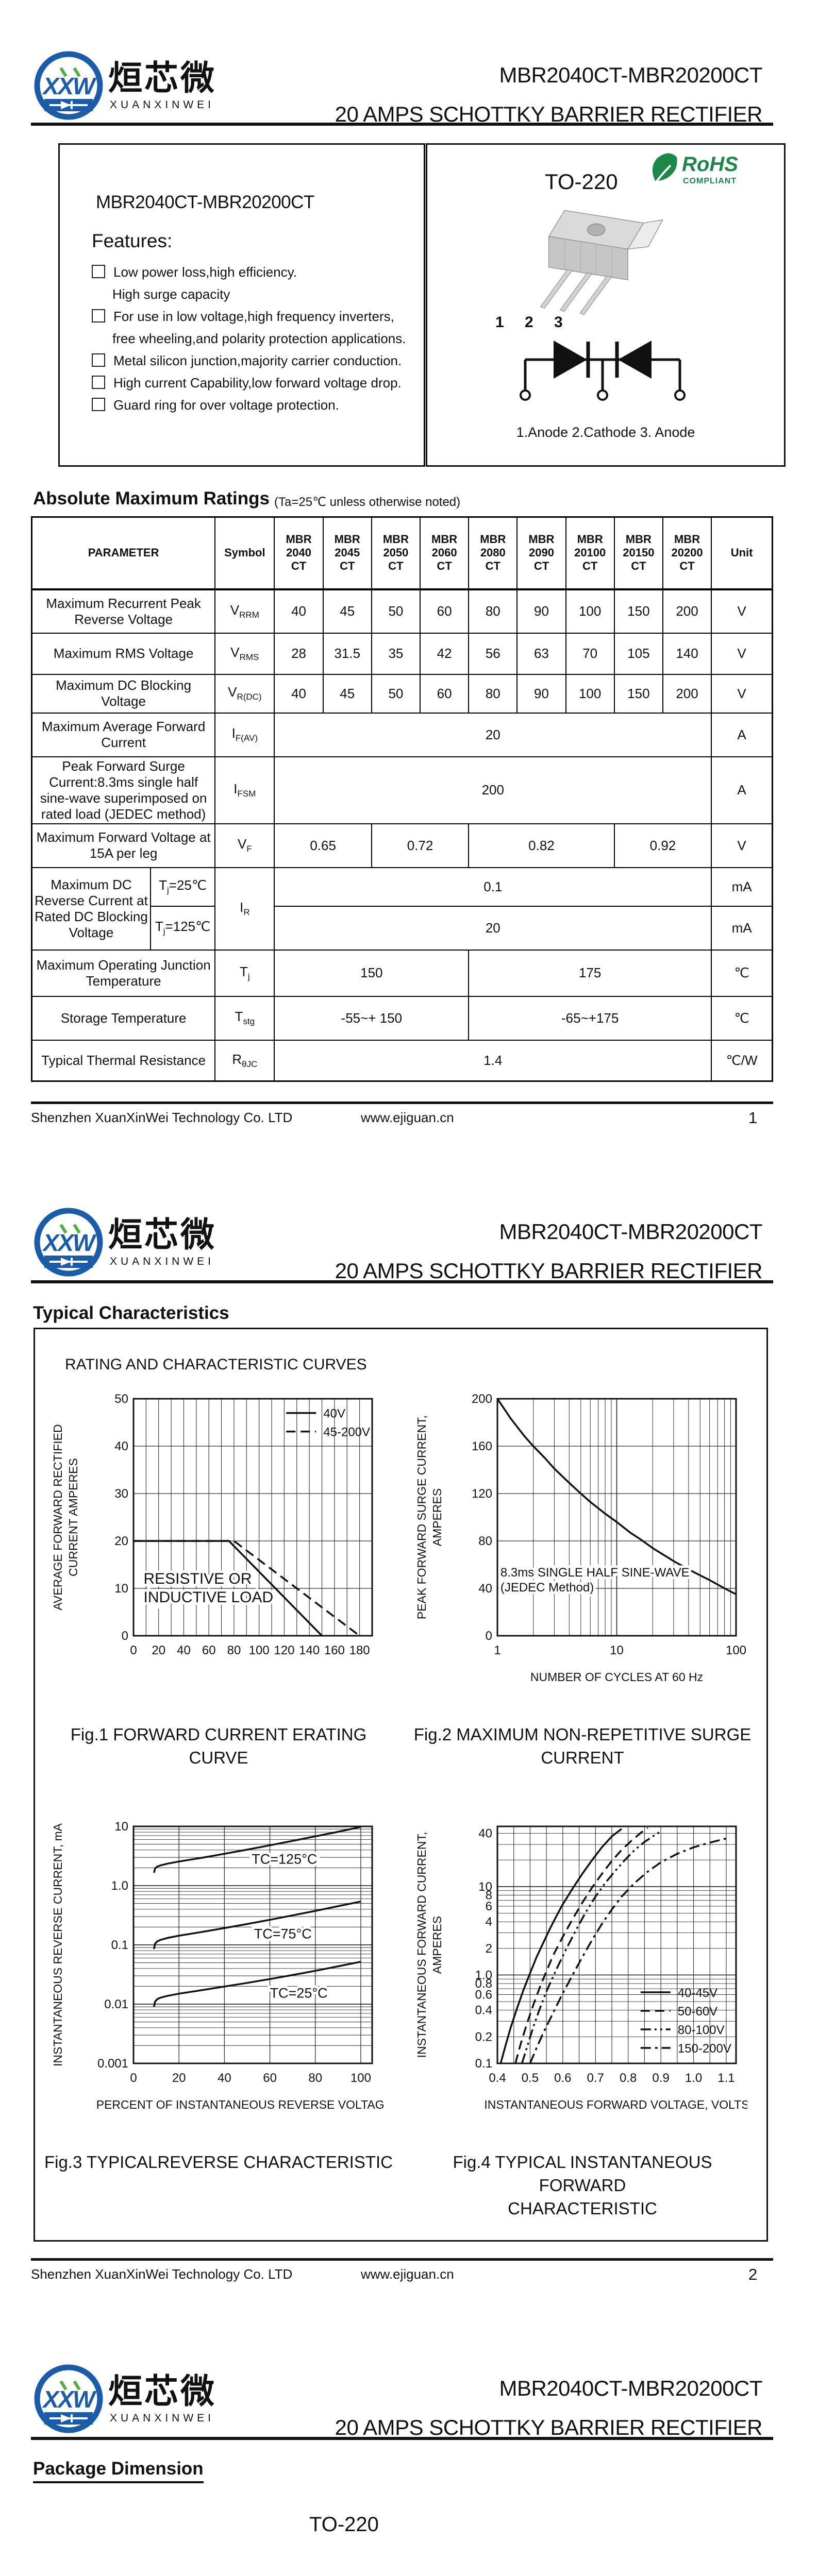  I want to click on chart-caption: Fig.3 TYPICALREVERSE CHARACTERISTIC, so click(218, 2162).